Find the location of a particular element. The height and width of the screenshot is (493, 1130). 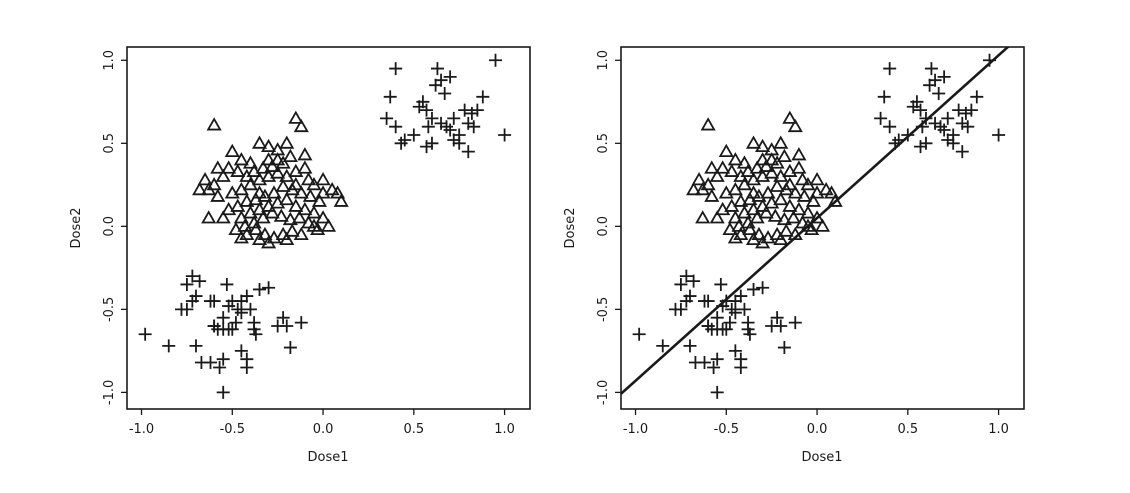

left-y-tick-label: -1.0 is located at coordinates (109, 392).